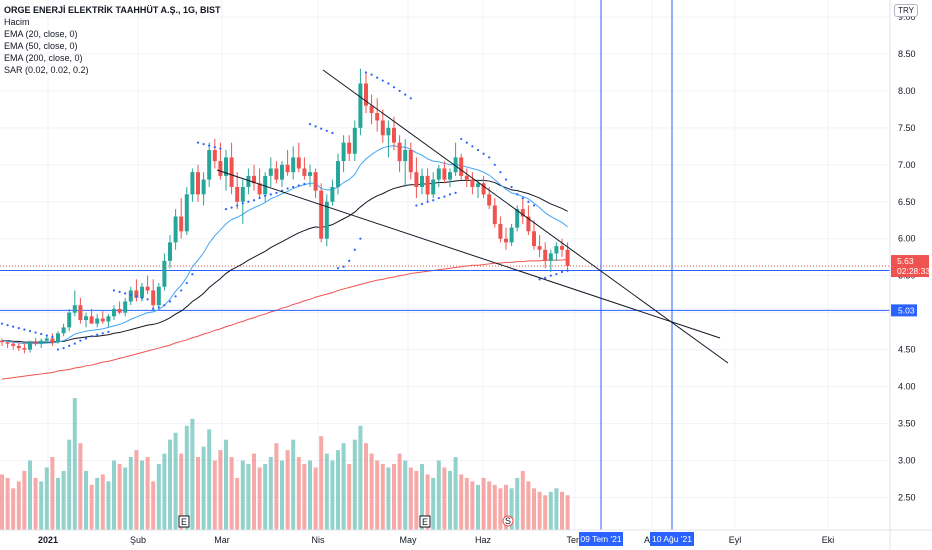 The width and height of the screenshot is (932, 550). Describe the element at coordinates (907, 165) in the screenshot. I see `y-tick-label: 7.00` at that location.